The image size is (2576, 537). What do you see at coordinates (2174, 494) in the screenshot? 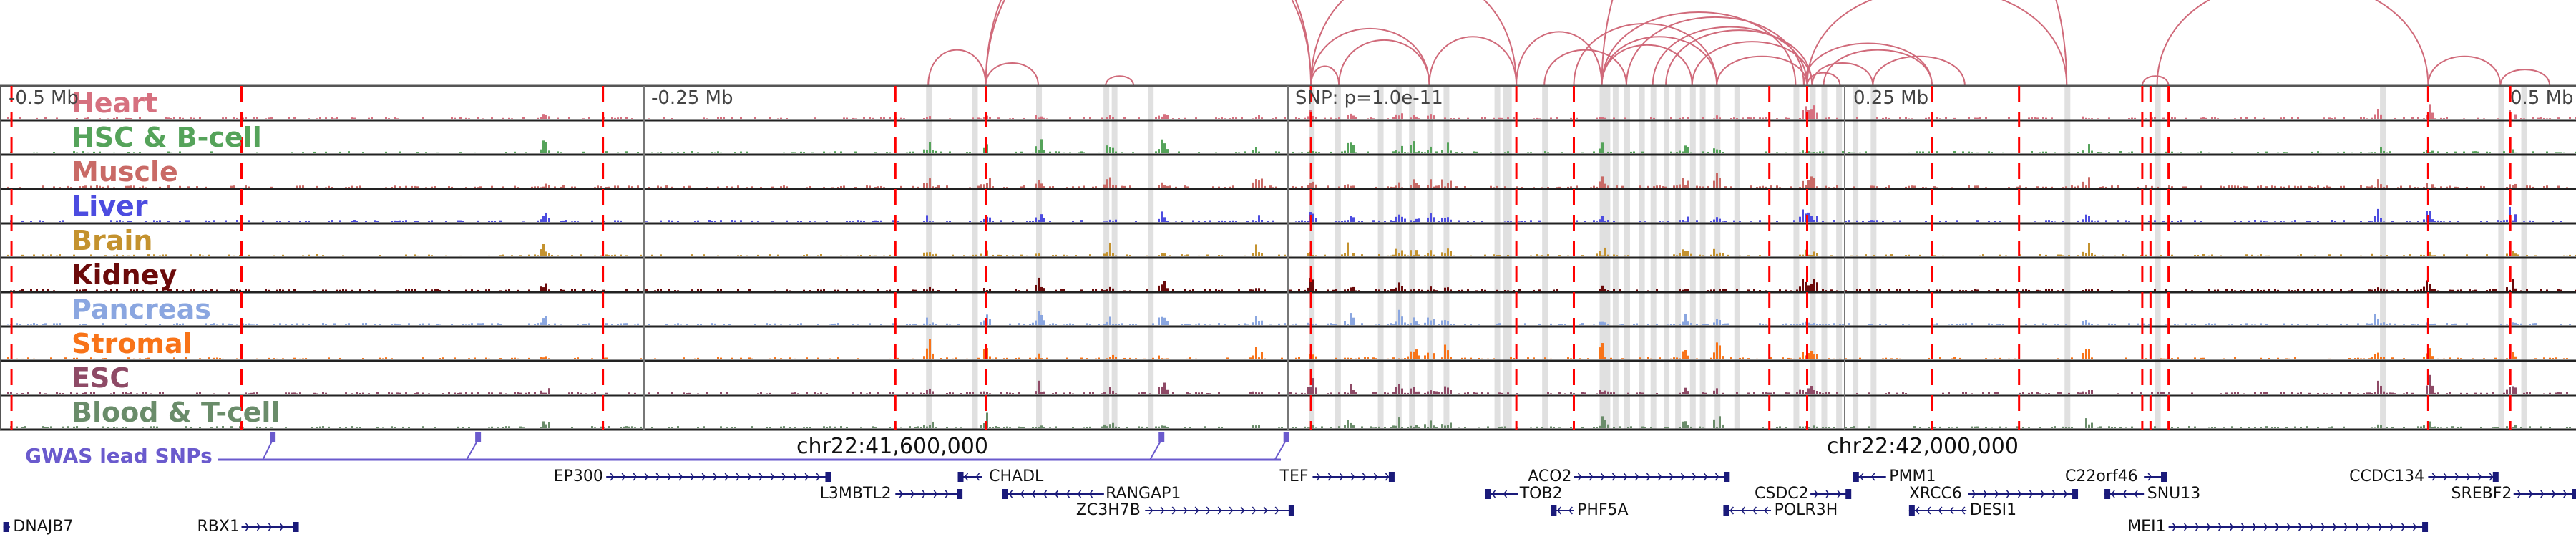
I see `gene-label-snu13: SNU13` at bounding box center [2174, 494].